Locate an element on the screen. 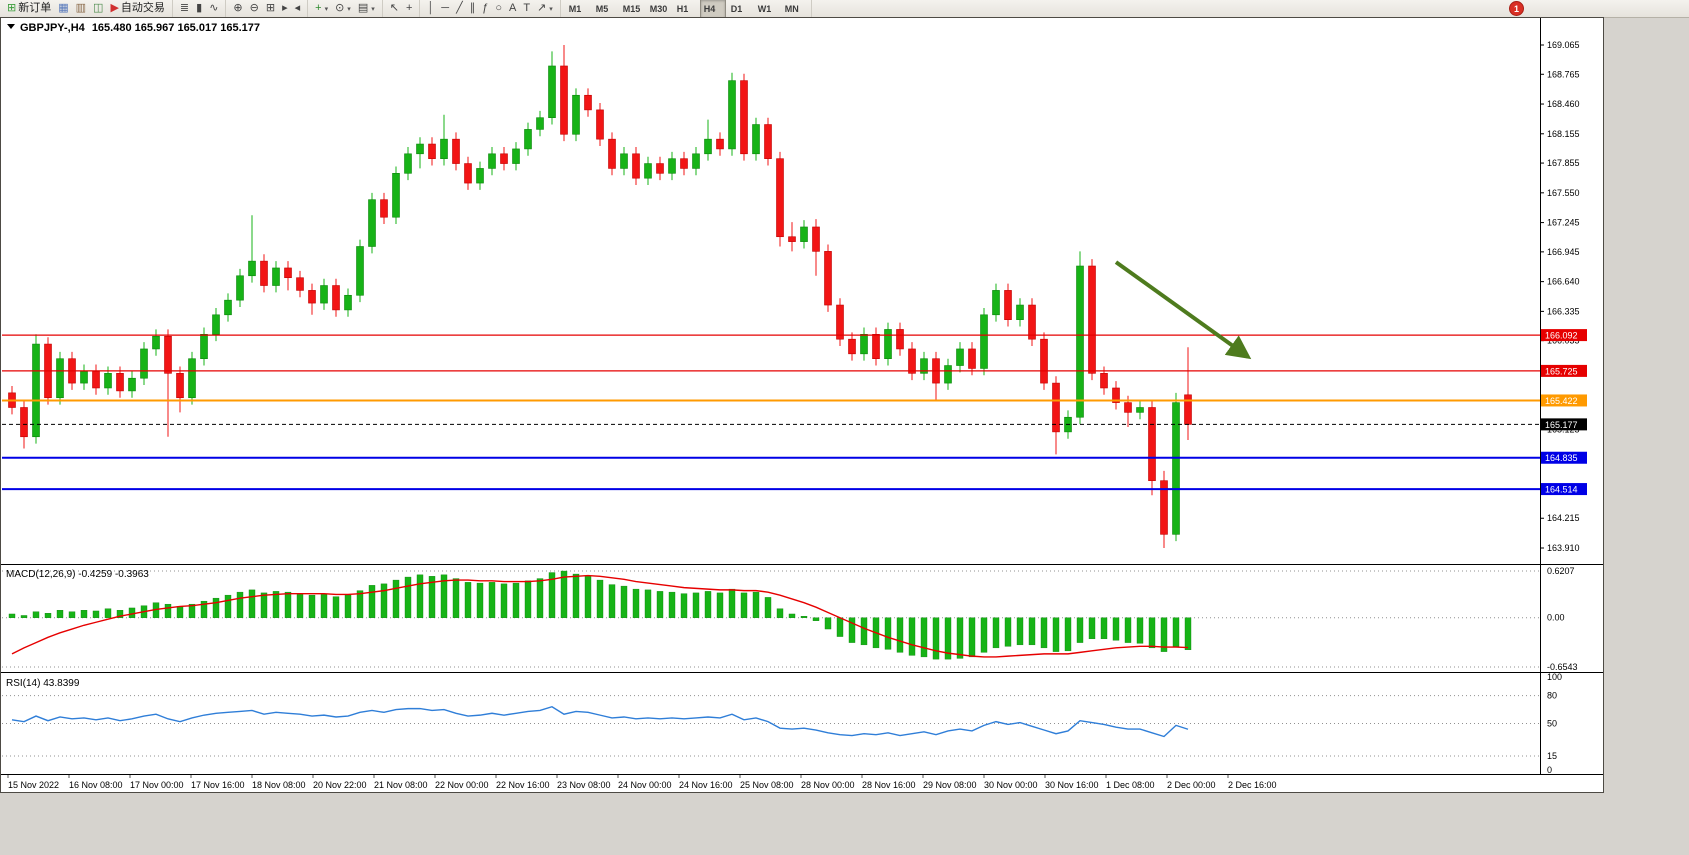 The height and width of the screenshot is (855, 1689). price-tick-label: 168.155 is located at coordinates (1563, 134).